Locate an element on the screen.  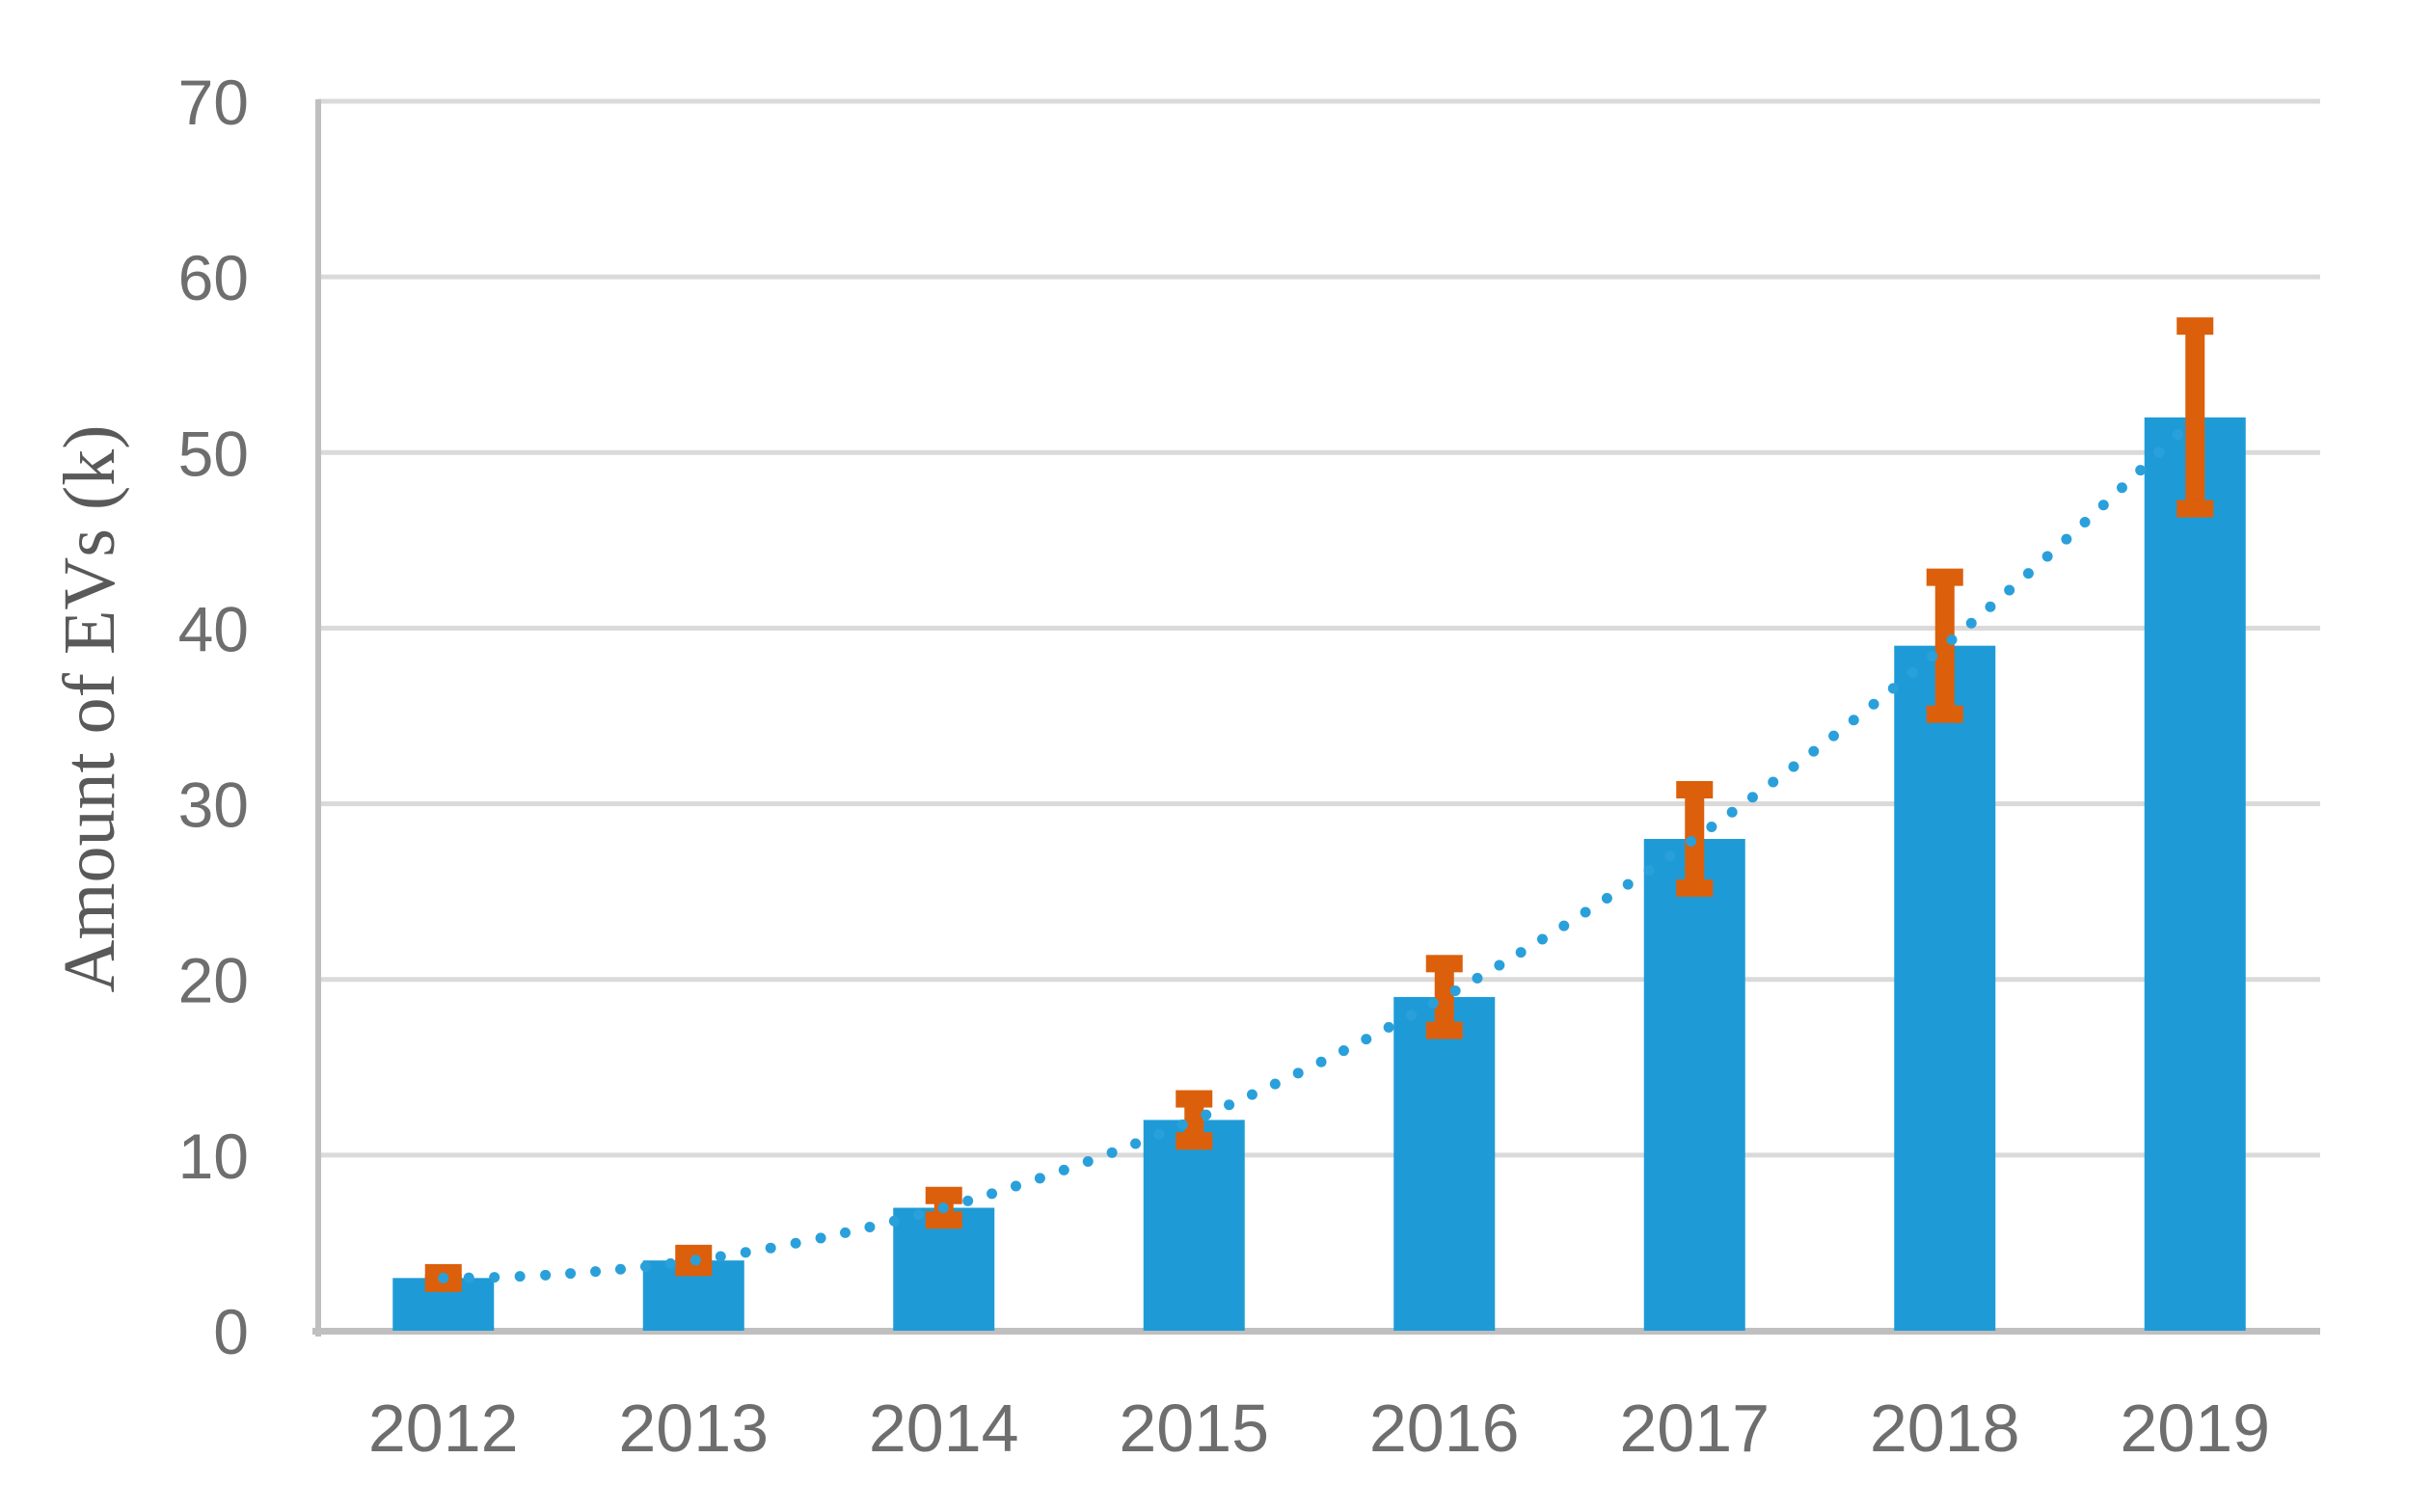
y-axis-line is located at coordinates (318, 717).